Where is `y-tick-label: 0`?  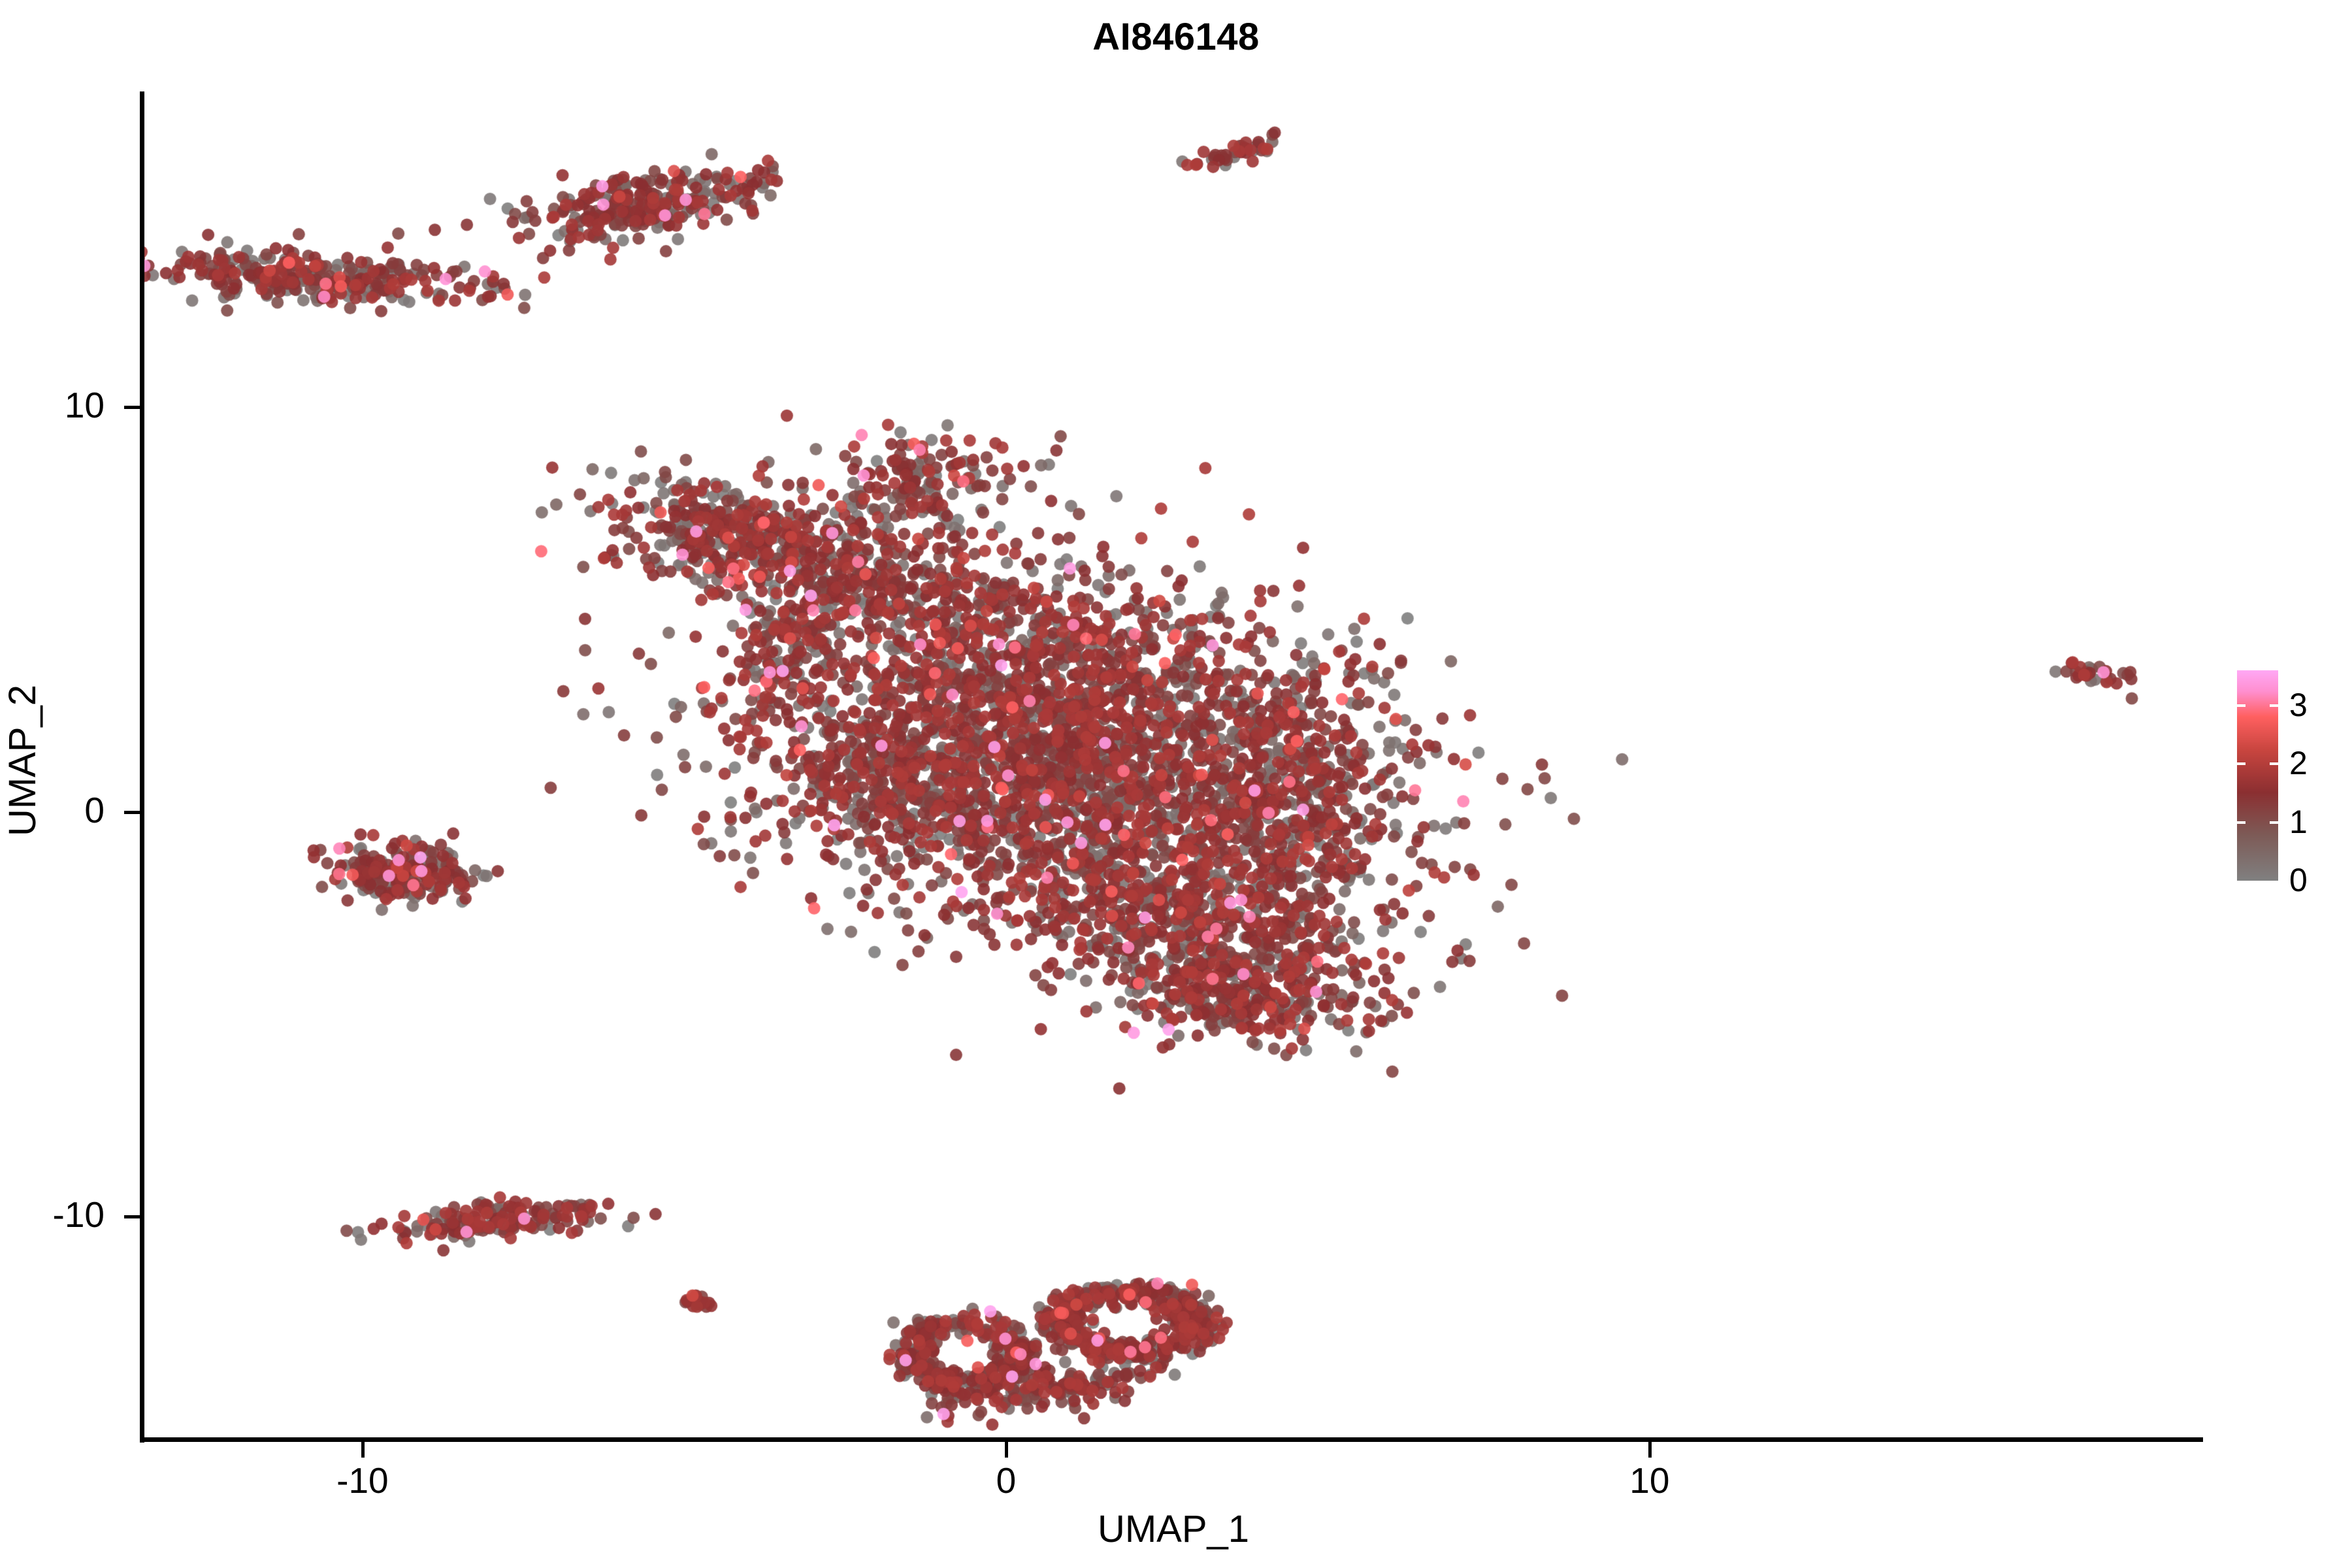 y-tick-label: 0 is located at coordinates (94, 809).